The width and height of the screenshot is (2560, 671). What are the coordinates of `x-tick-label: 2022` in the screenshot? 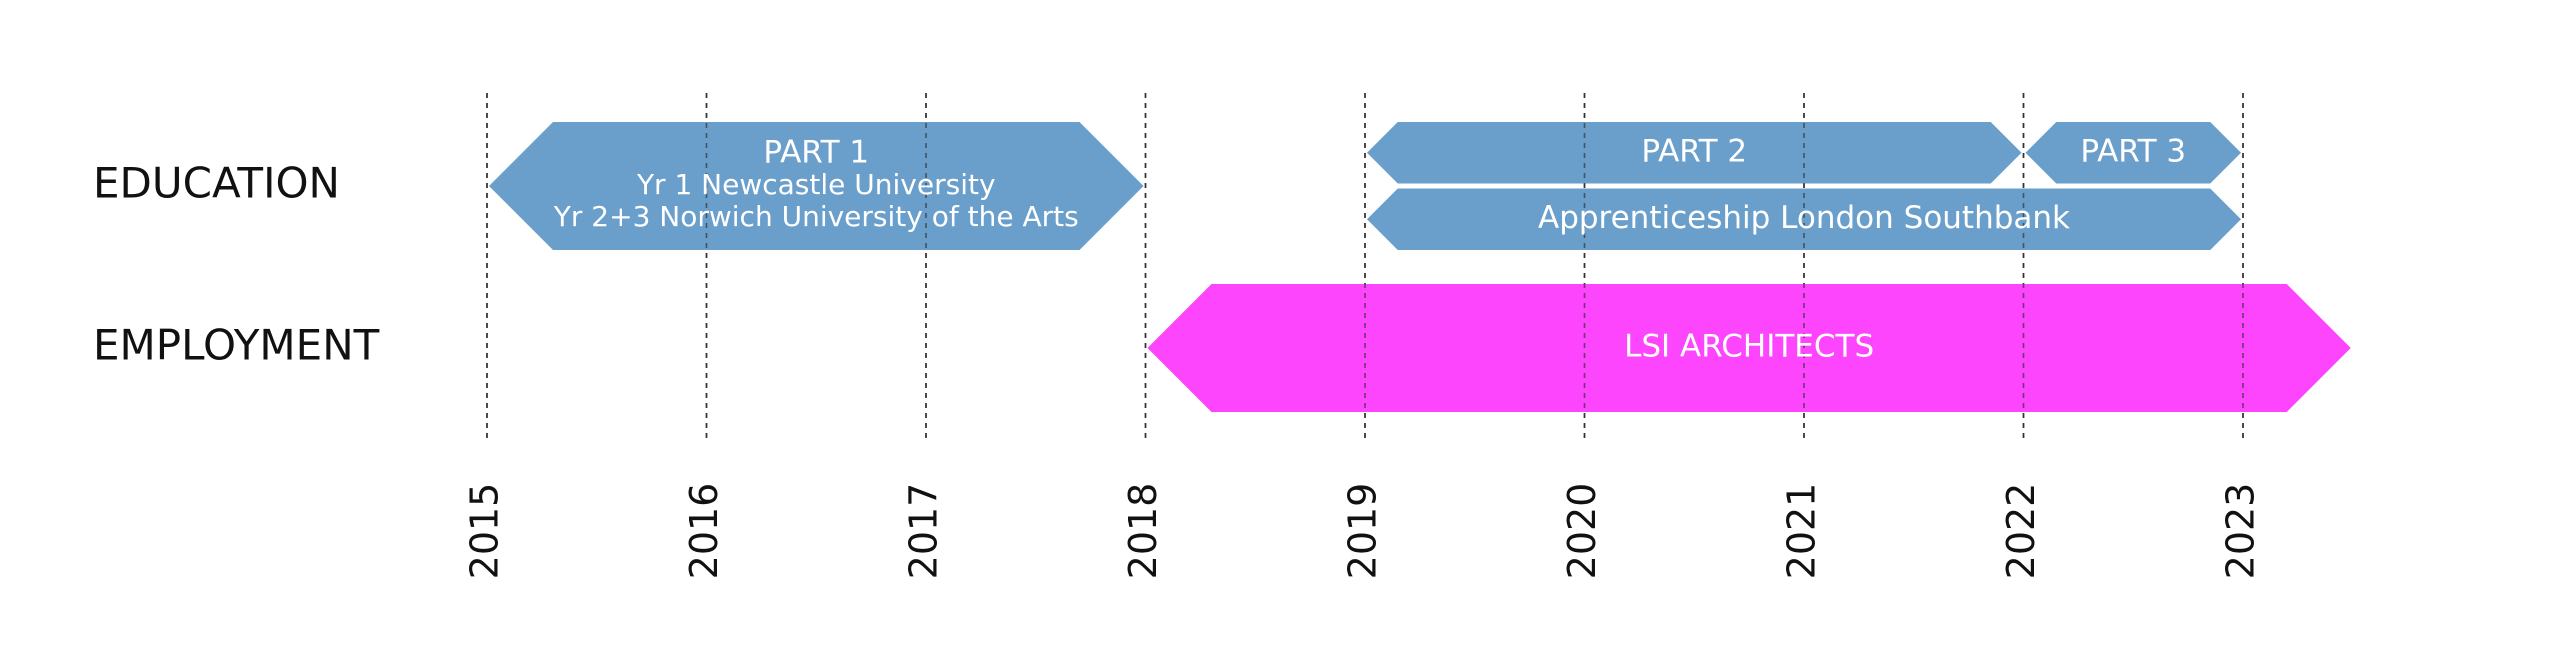 It's located at (2021, 531).